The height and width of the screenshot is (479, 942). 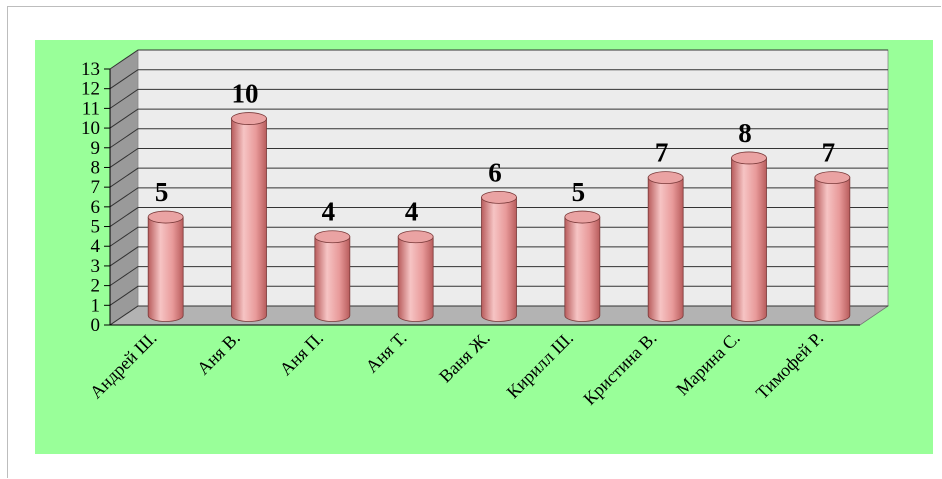 What do you see at coordinates (96, 167) in the screenshot?
I see `y-tick-label: 8` at bounding box center [96, 167].